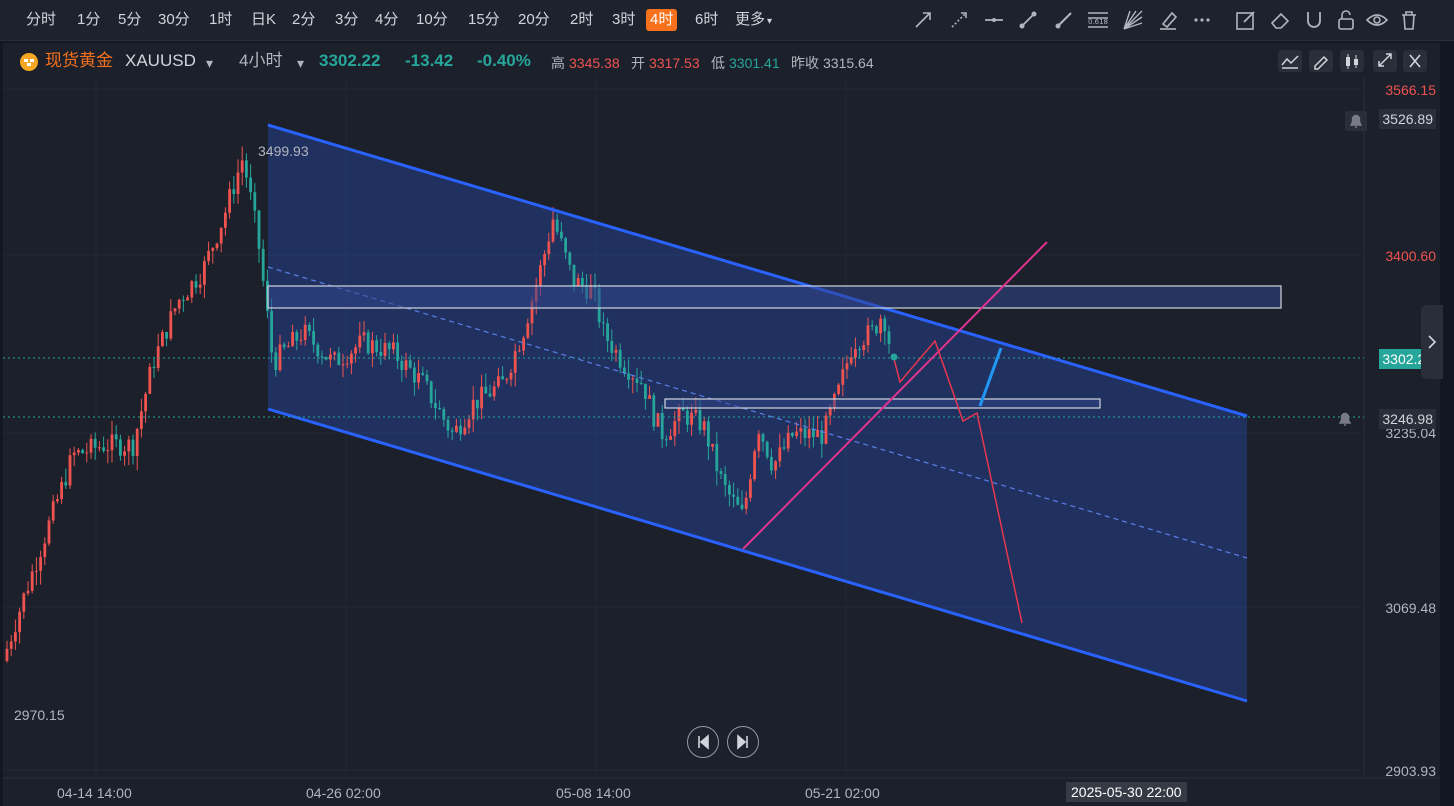  I want to click on fibonacci-icon: 0.618, so click(1098, 20).